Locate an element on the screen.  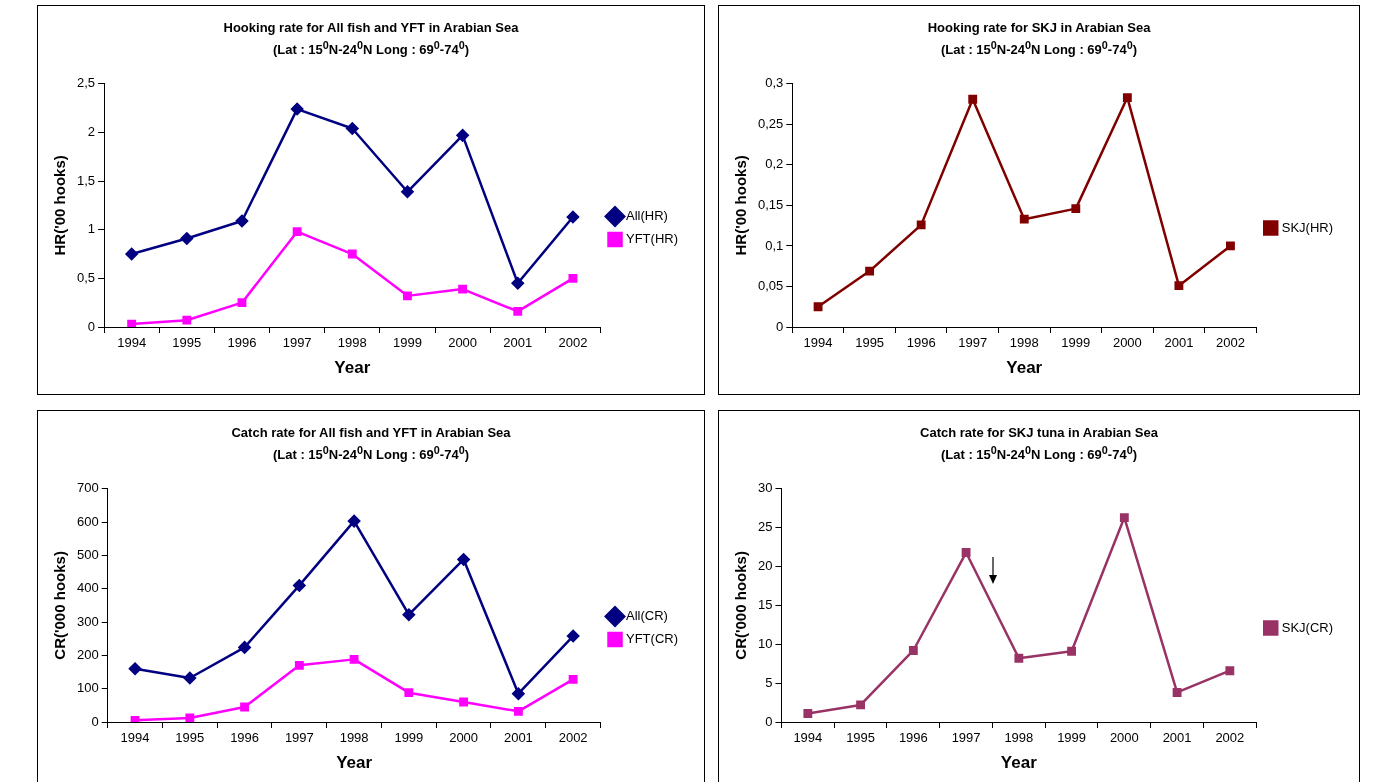
y-tick-label: 300 is located at coordinates (87, 621).